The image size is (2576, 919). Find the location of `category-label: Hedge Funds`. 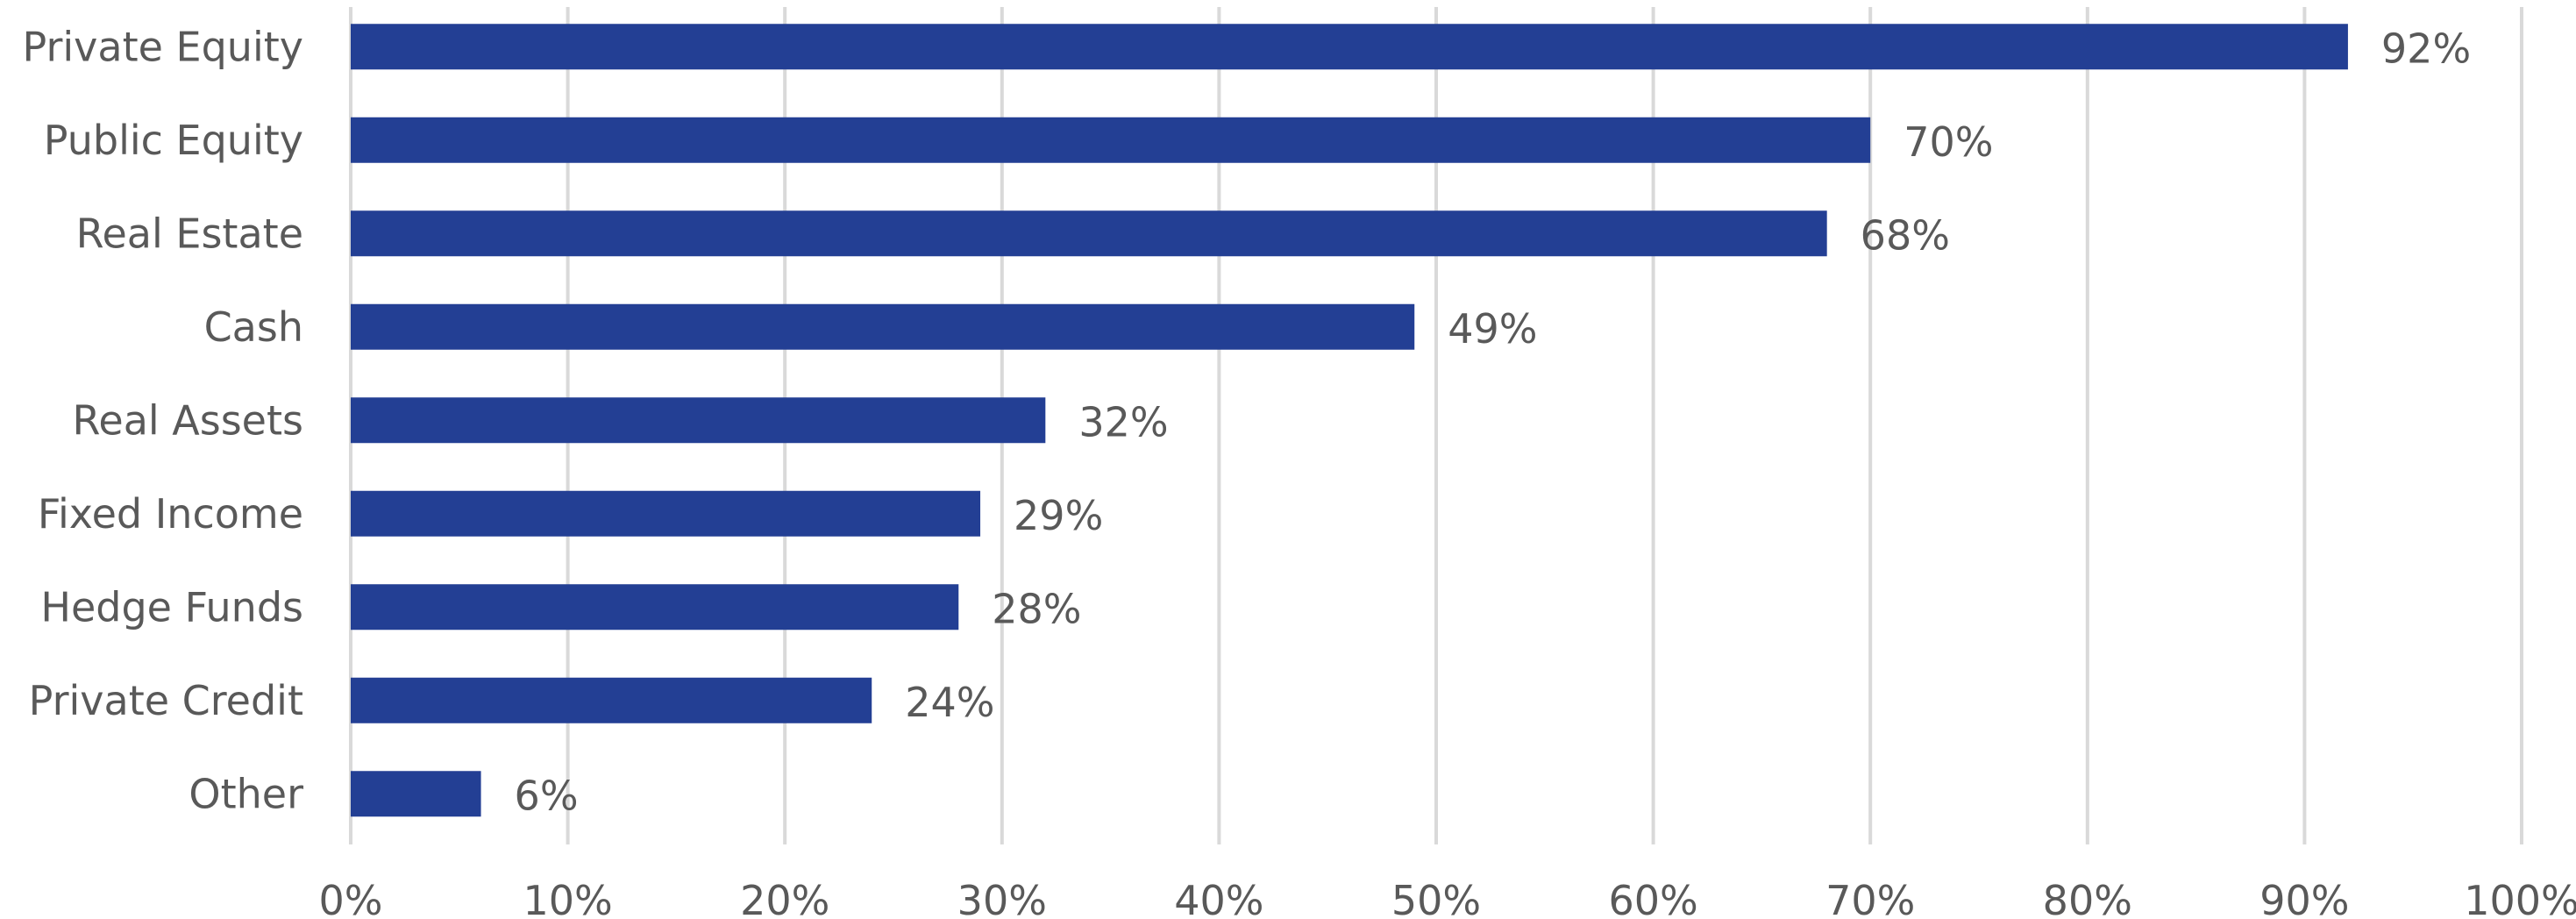

category-label: Hedge Funds is located at coordinates (171, 606).